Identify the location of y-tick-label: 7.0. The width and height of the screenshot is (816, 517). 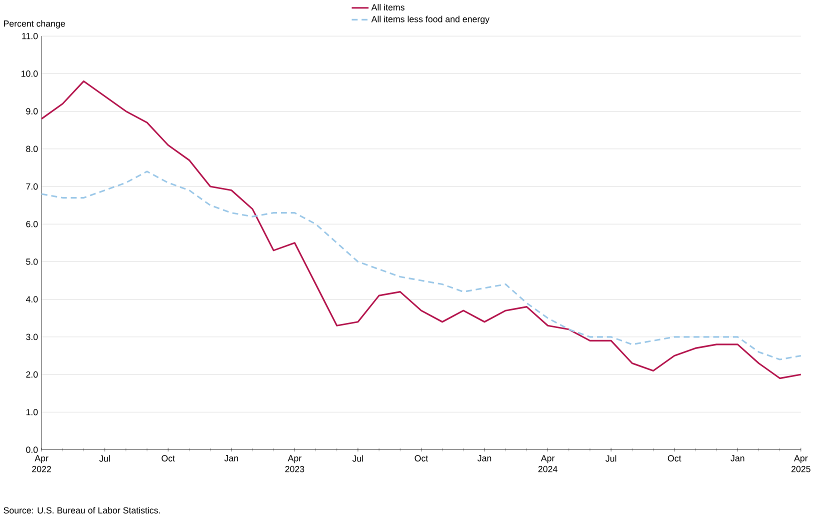
(32, 186).